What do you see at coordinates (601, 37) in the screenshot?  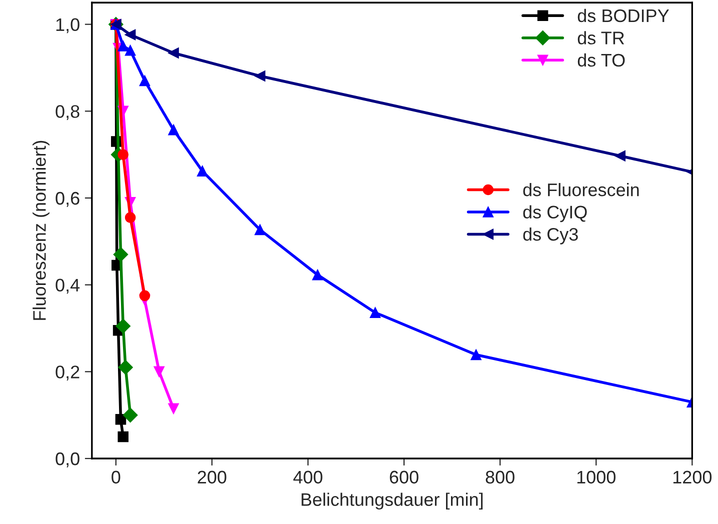 I see `legend-label: ds TR` at bounding box center [601, 37].